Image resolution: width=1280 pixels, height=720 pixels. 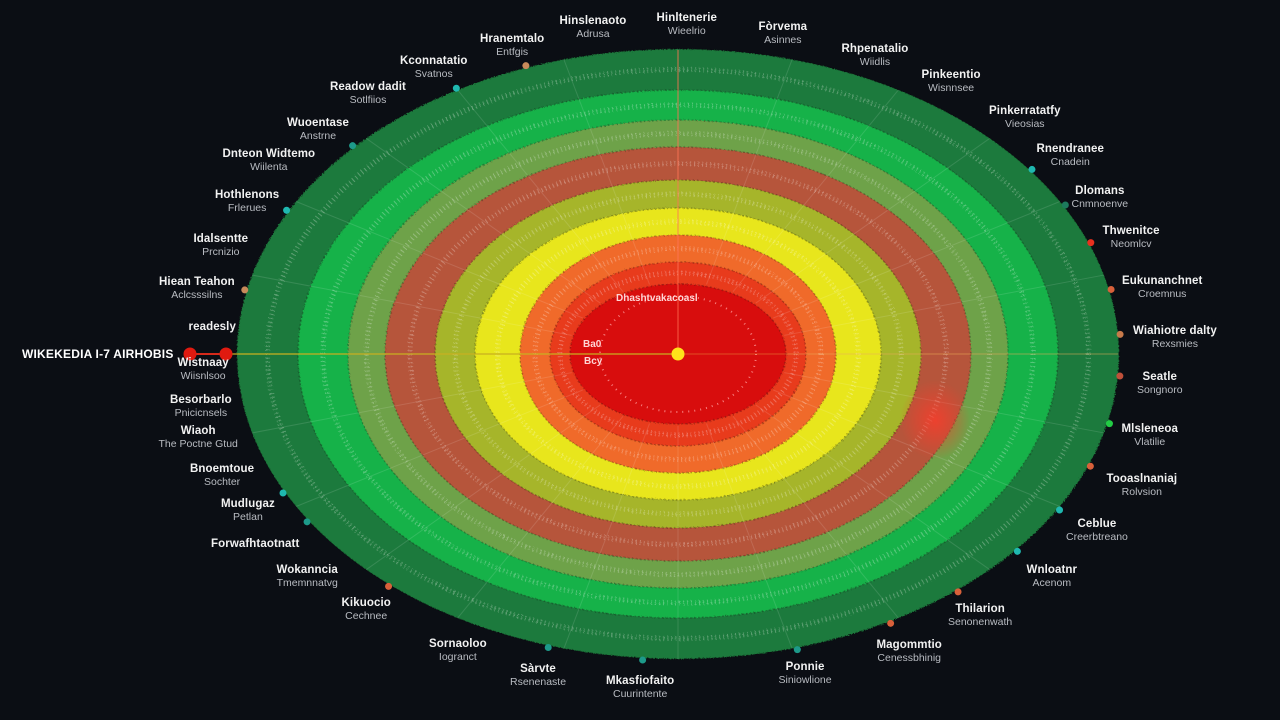 What do you see at coordinates (1100, 197) in the screenshot?
I see `ring-label: Dlomans Cnmnoenve` at bounding box center [1100, 197].